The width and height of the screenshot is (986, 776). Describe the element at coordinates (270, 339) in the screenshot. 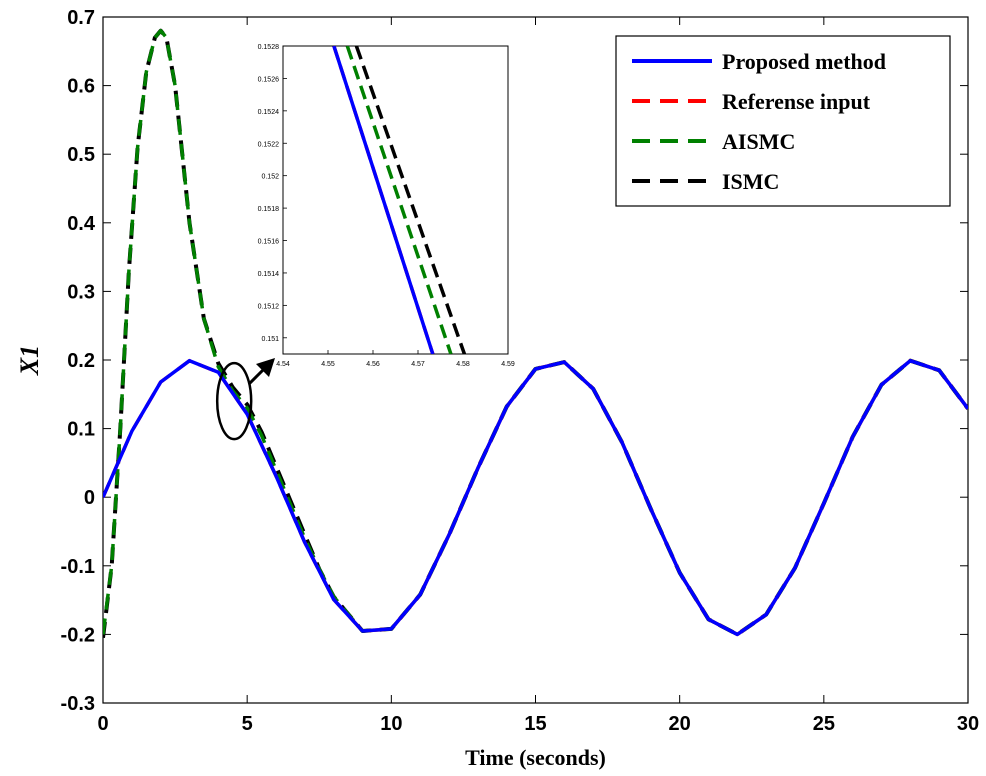

I see `inset-y-tick-label: 0.151` at that location.